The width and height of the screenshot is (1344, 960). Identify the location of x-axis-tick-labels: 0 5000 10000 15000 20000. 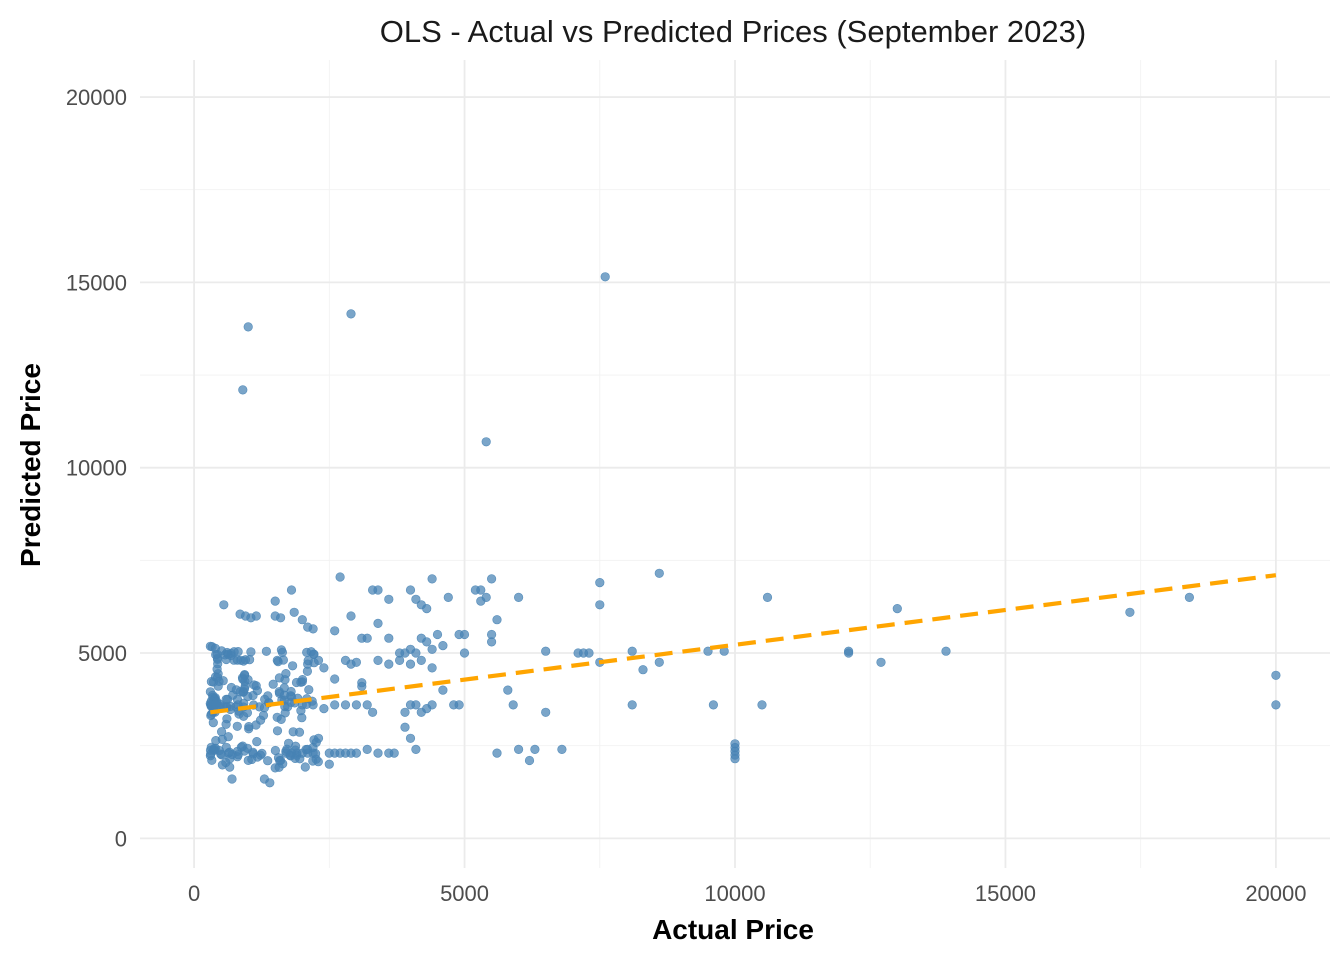
(747, 893).